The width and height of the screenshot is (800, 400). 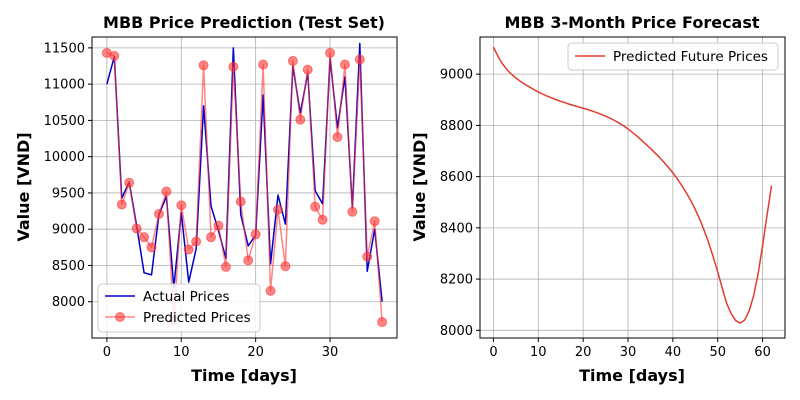 What do you see at coordinates (68, 193) in the screenshot?
I see `y-tick-label: 9500` at bounding box center [68, 193].